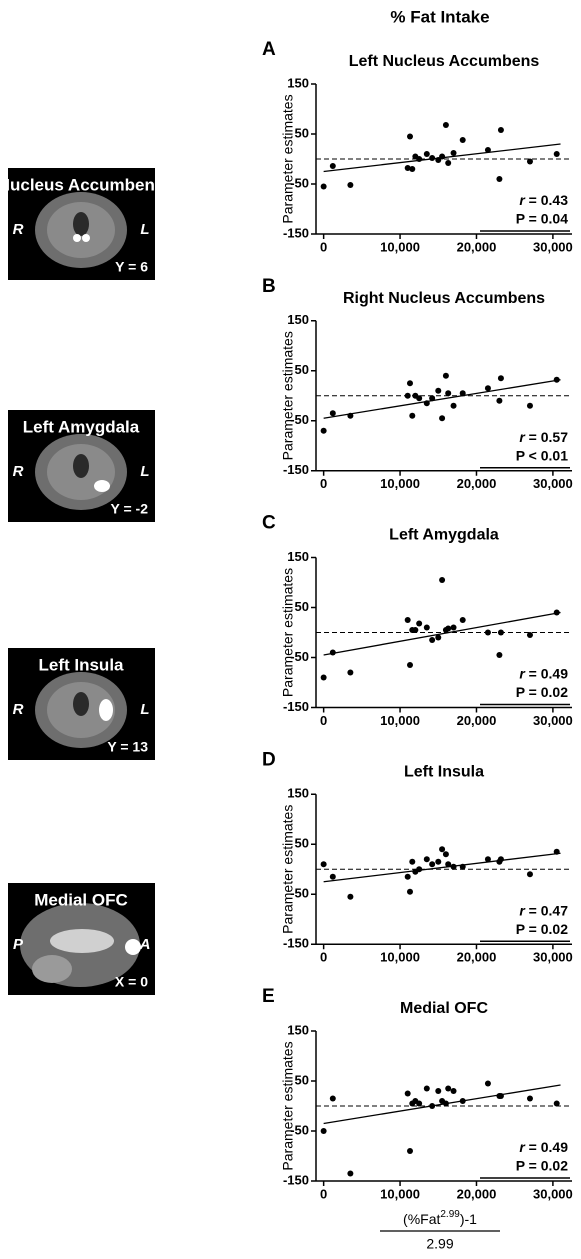 The height and width of the screenshot is (1259, 581). I want to click on figure-header: % Fat Intake, so click(439, 16).